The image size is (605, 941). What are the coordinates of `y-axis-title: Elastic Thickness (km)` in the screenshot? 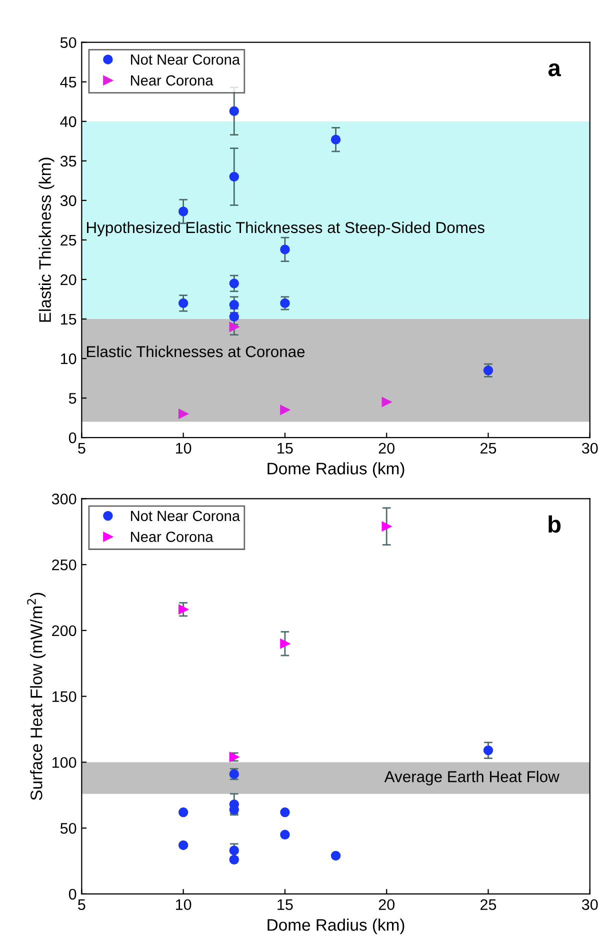 It's located at (46, 240).